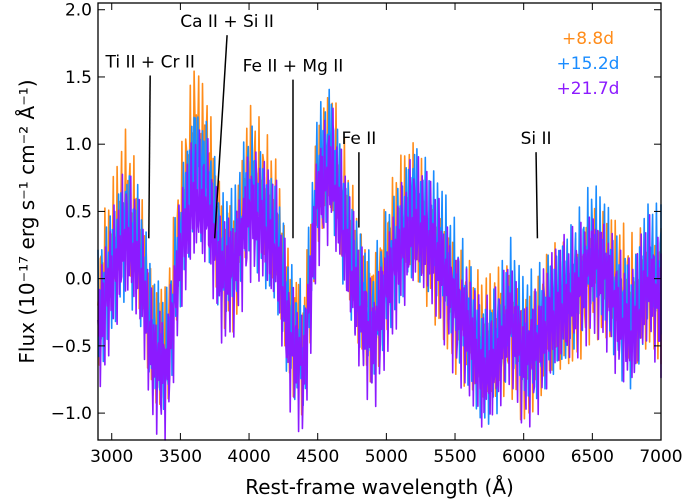 This screenshot has height=502, width=689. Describe the element at coordinates (293, 67) in the screenshot. I see `annotation-label: Fe II + Mg II` at that location.